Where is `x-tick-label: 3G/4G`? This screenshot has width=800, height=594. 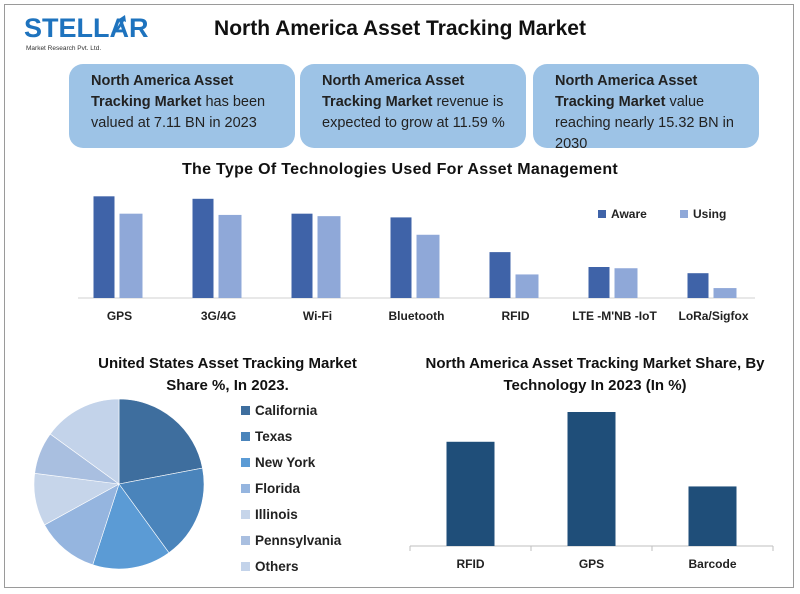 x-tick-label: 3G/4G is located at coordinates (218, 316).